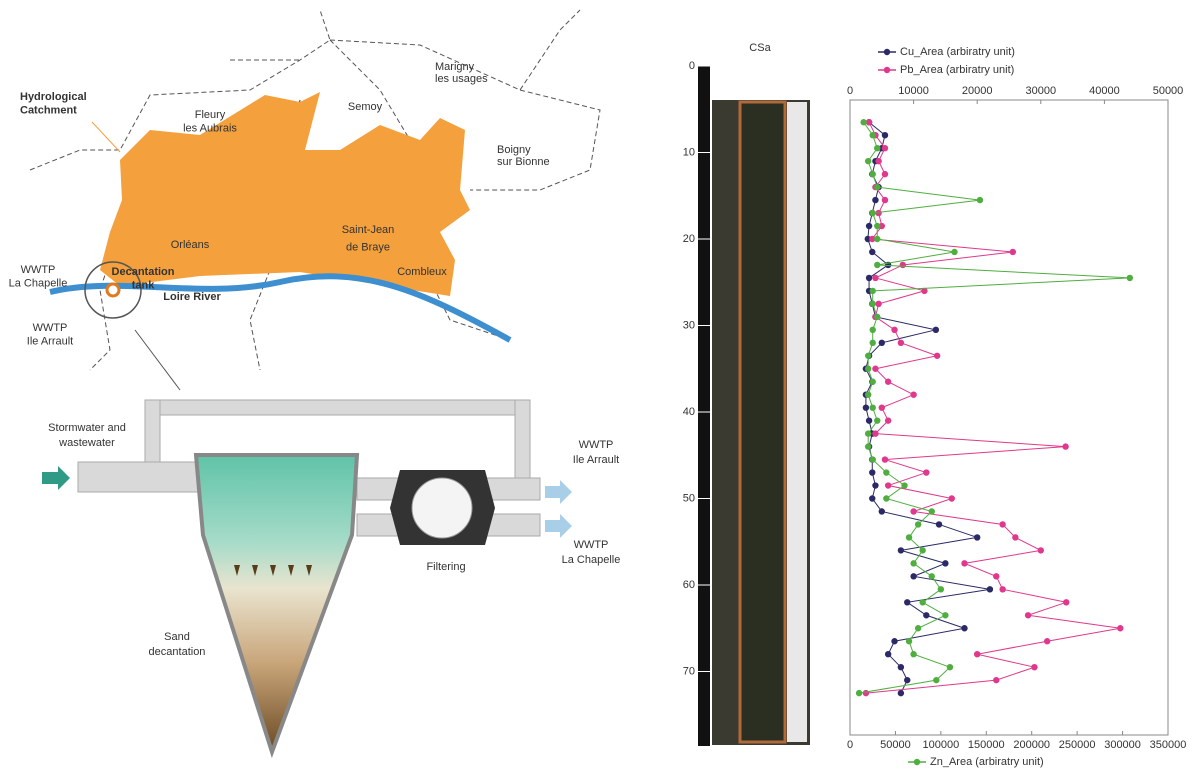  I want to click on y-tick-label: 50, so click(689, 498).